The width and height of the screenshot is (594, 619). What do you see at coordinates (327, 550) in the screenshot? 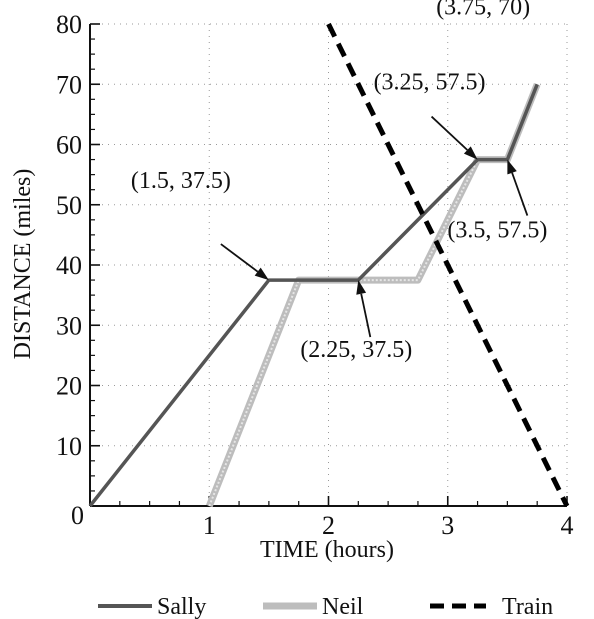
I see `x-axis-title: TIME (hours)` at bounding box center [327, 550].